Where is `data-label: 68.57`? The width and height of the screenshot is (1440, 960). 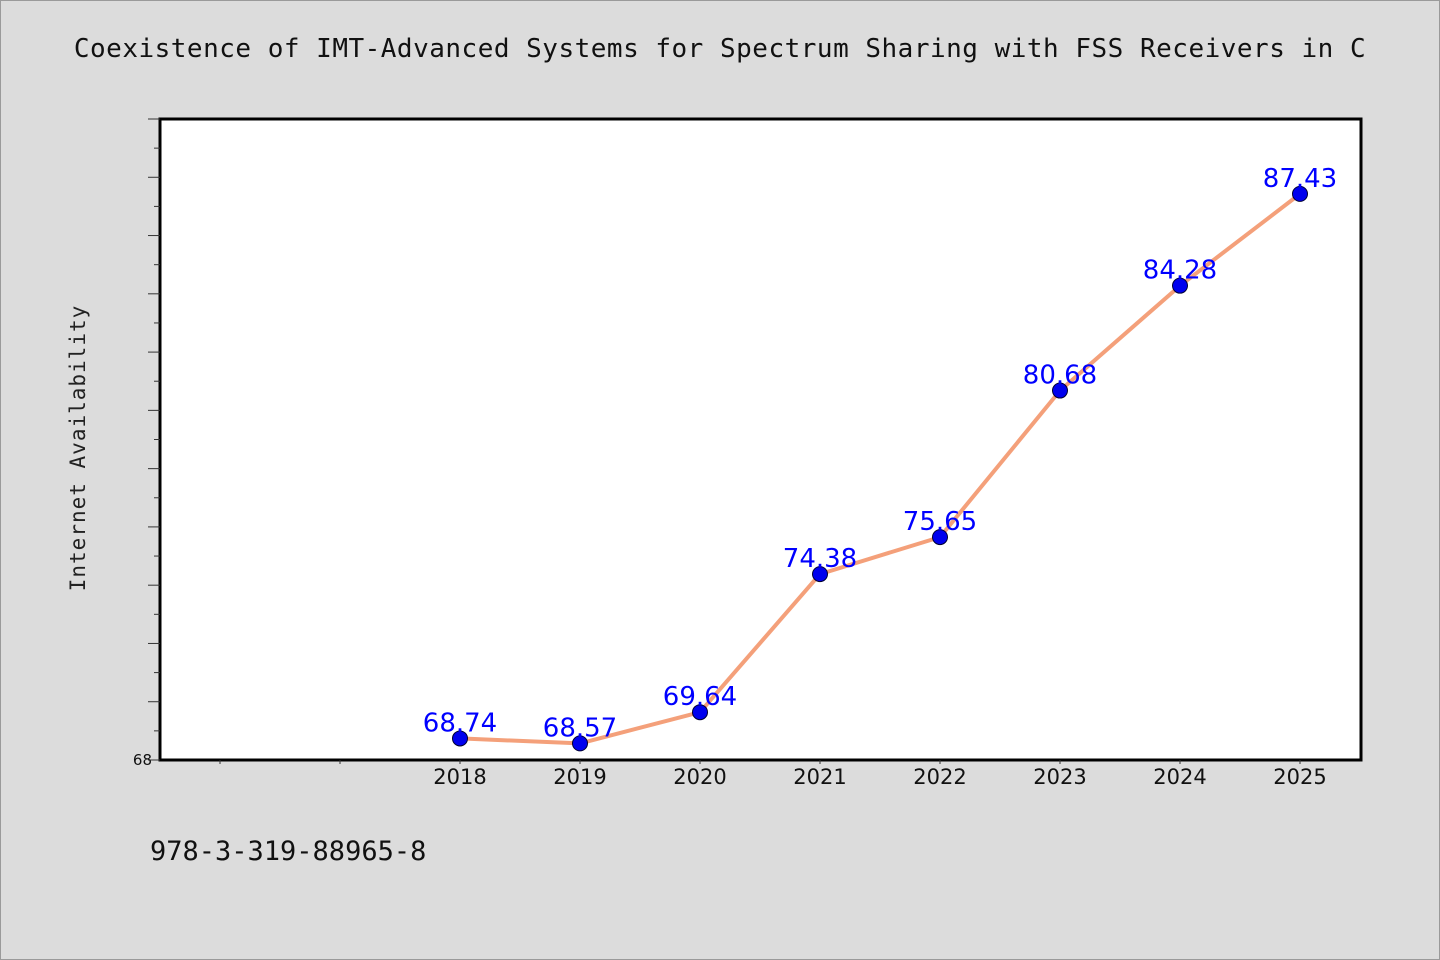
data-label: 68.57 is located at coordinates (580, 728).